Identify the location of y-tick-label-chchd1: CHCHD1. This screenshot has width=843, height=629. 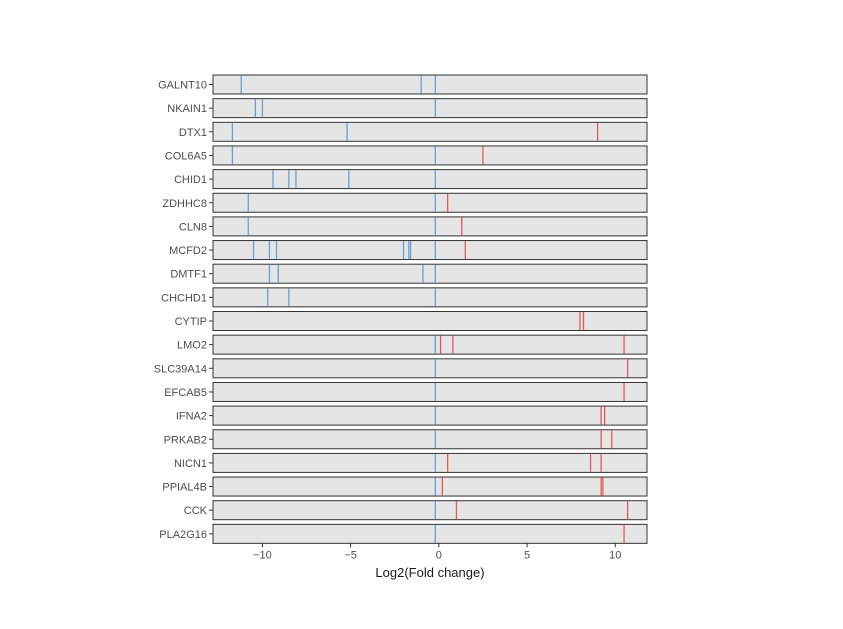
(184, 298).